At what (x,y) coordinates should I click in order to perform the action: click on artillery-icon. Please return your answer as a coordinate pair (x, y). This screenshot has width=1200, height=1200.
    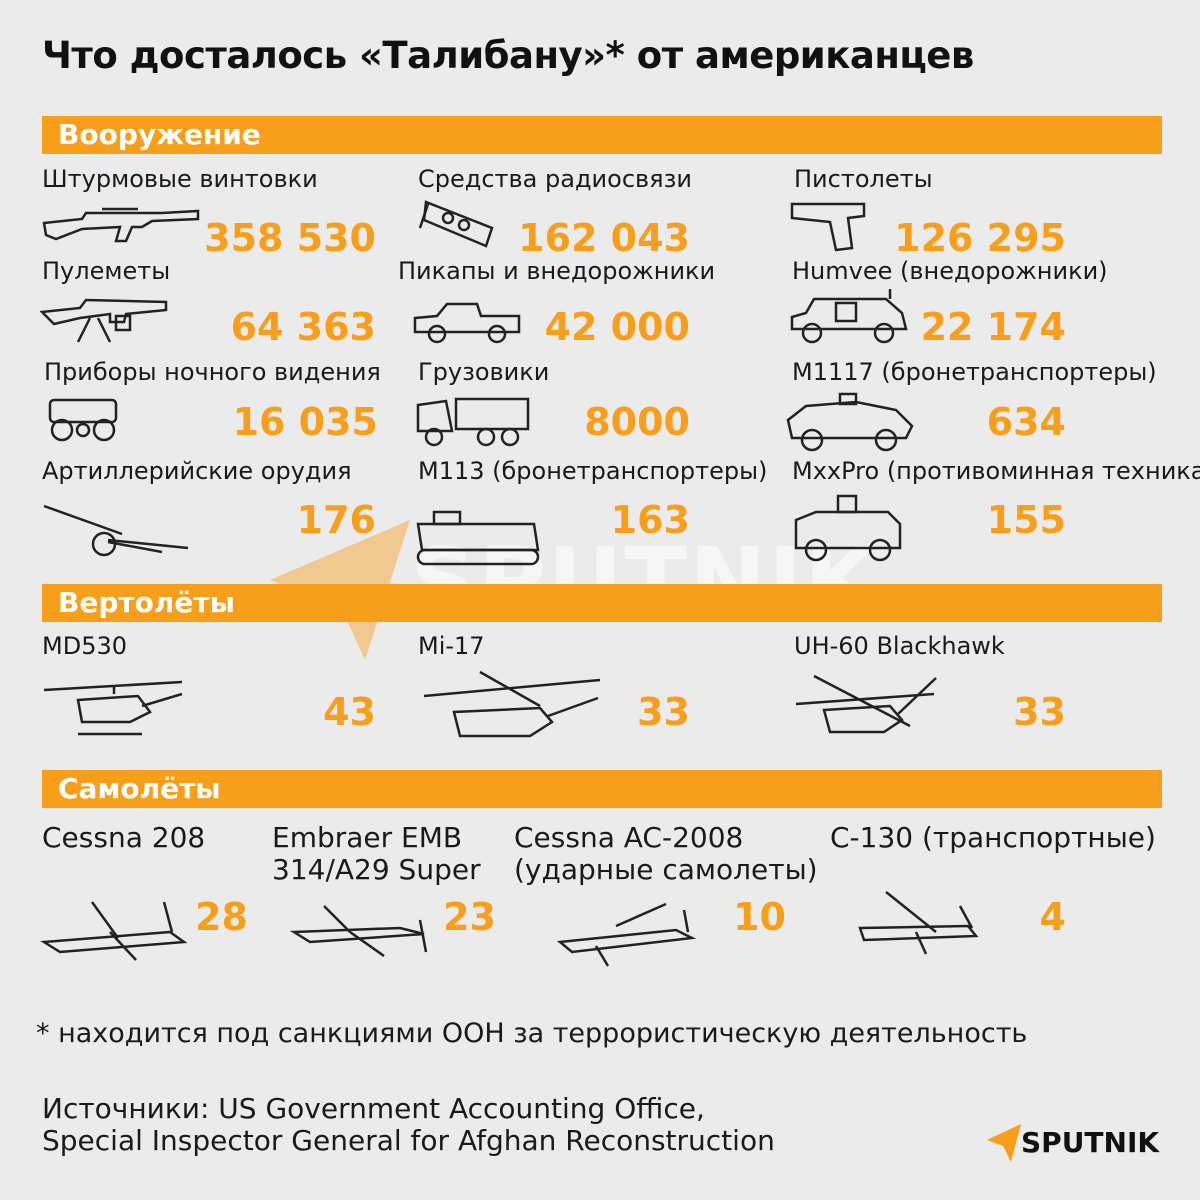
    Looking at the image, I should click on (117, 529).